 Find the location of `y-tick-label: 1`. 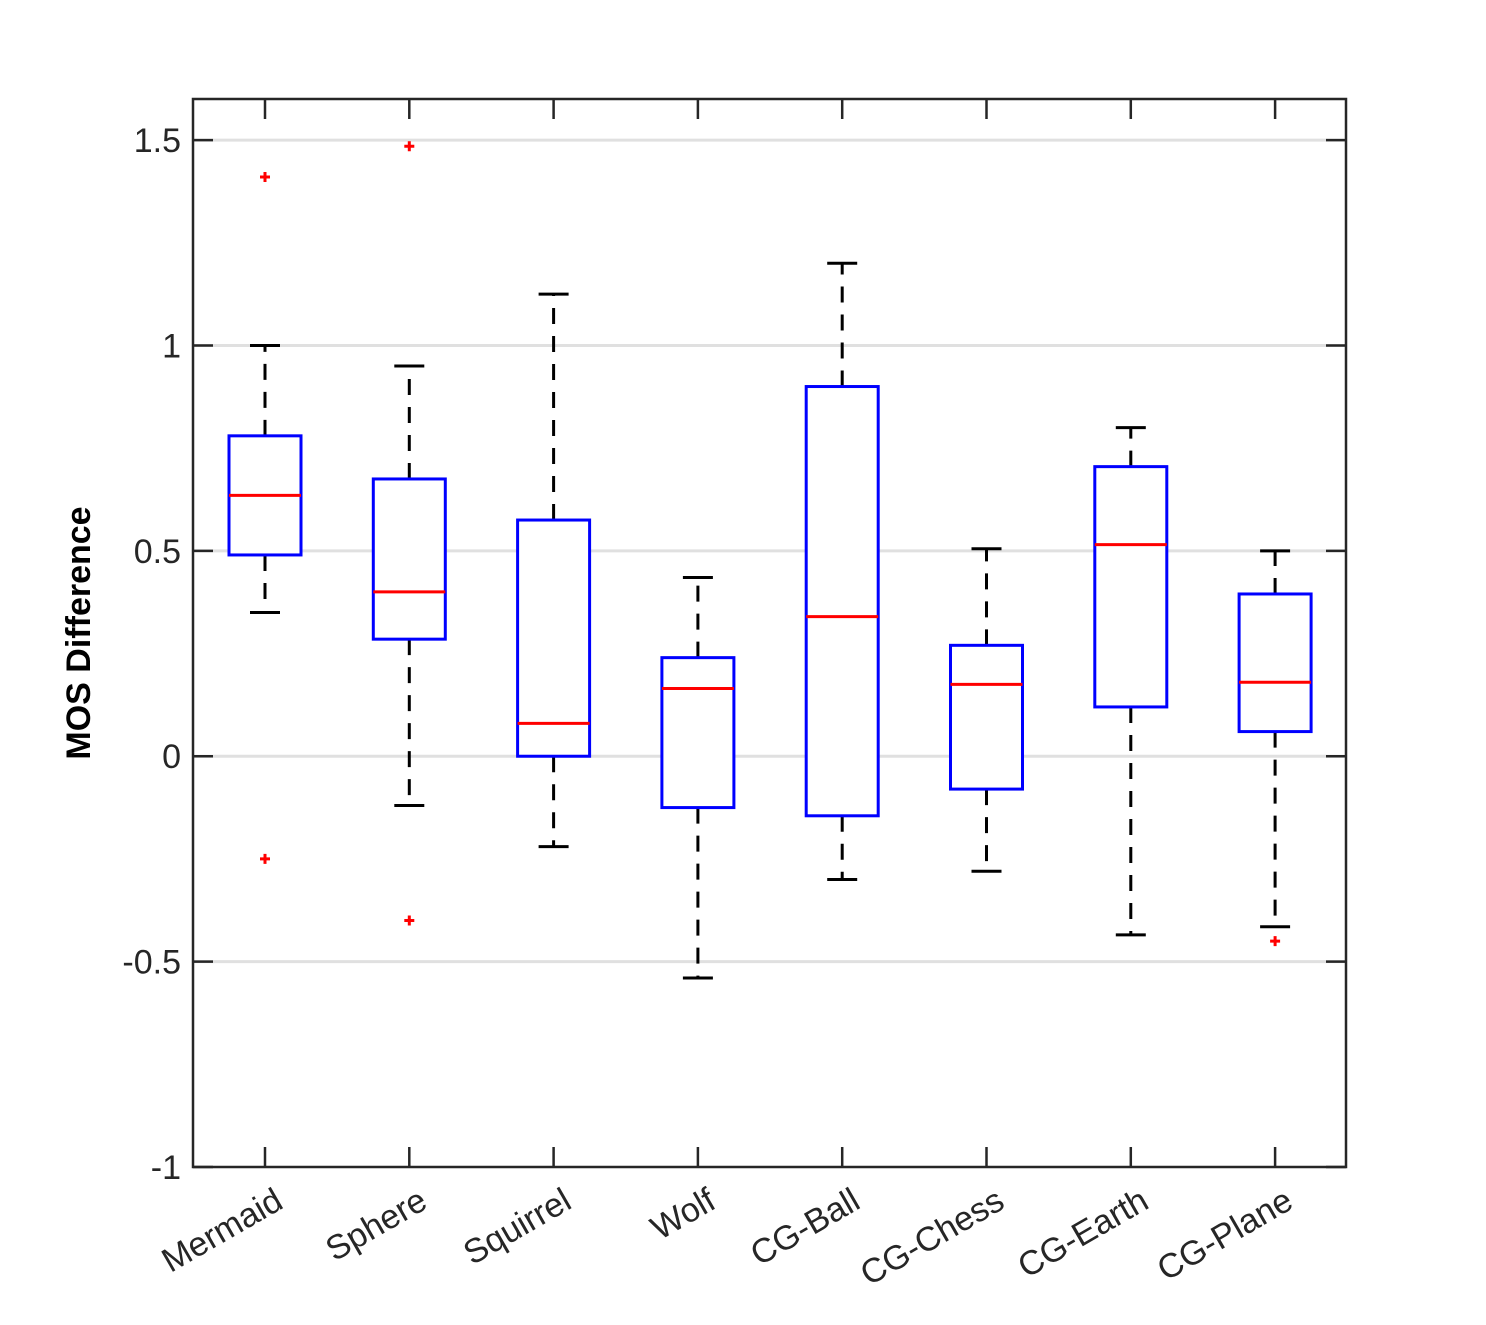

y-tick-label: 1 is located at coordinates (171, 346).